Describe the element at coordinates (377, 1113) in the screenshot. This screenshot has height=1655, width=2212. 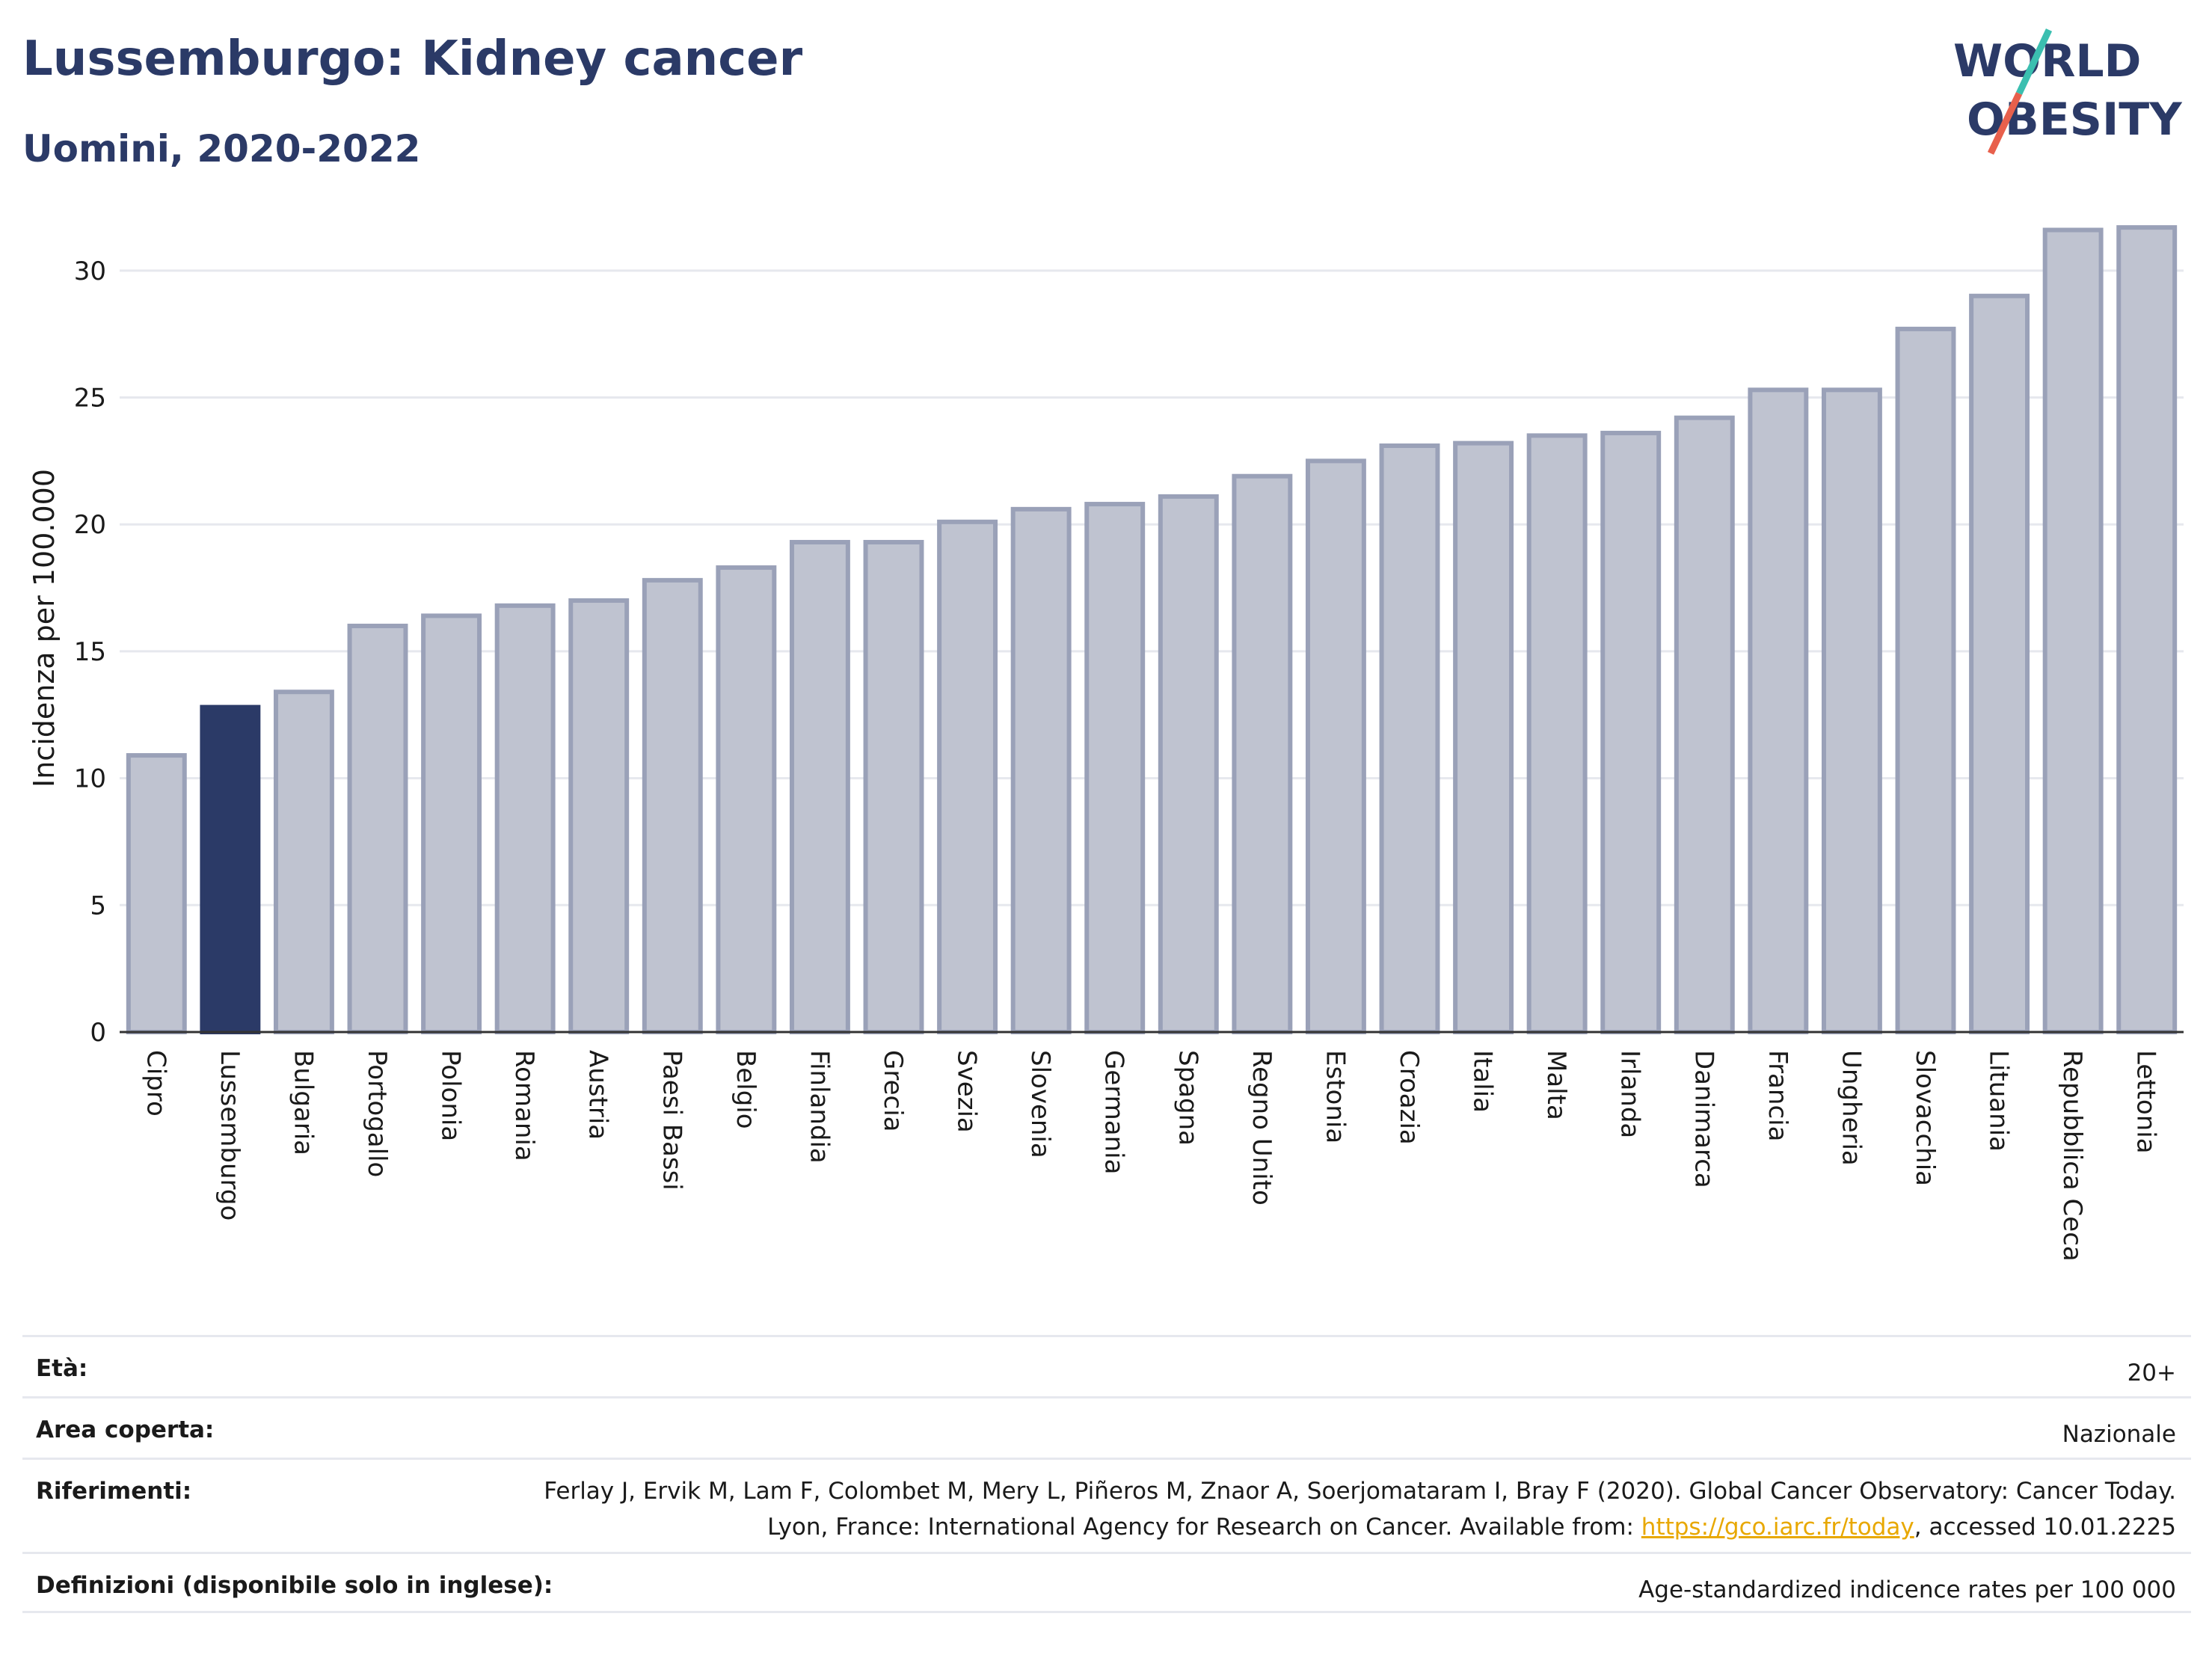
I see `x-tick-label: Portogallo` at that location.